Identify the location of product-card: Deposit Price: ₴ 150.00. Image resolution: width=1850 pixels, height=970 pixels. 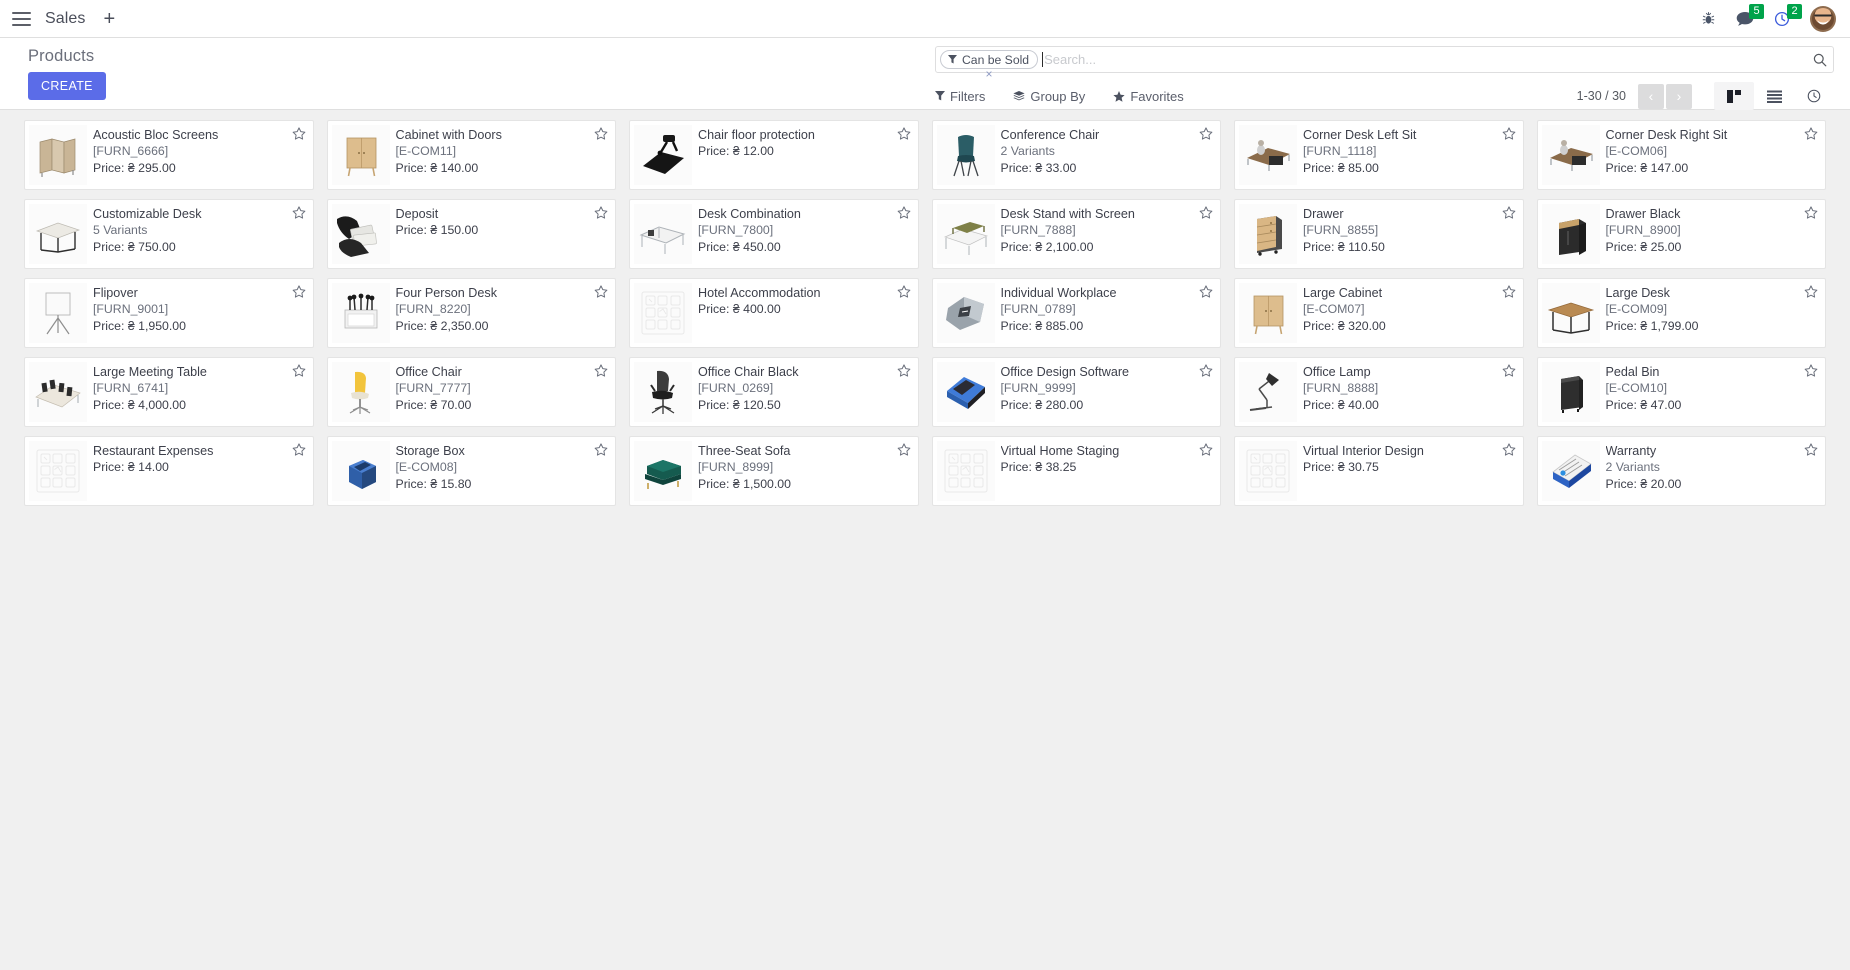
(471, 234).